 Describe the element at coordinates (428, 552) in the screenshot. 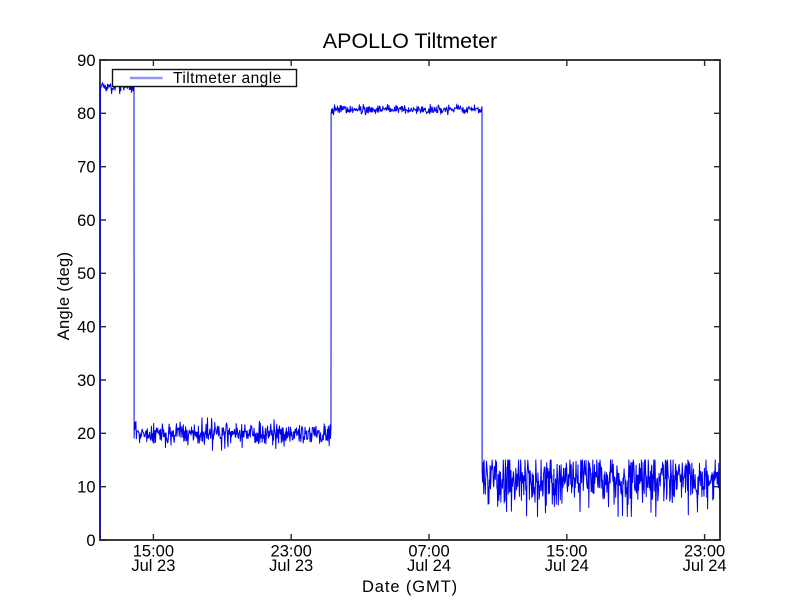

I see `svg-text: 07:00` at that location.